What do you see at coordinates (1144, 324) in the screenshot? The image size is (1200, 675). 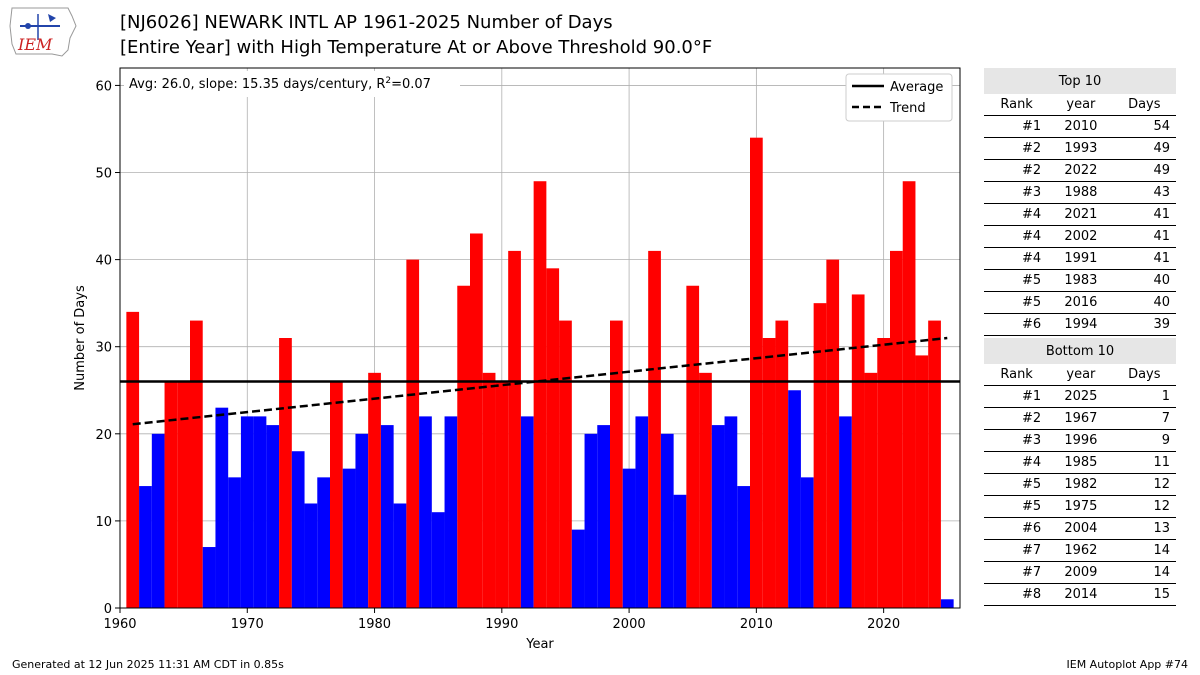 I see `top10-cell: 39` at bounding box center [1144, 324].